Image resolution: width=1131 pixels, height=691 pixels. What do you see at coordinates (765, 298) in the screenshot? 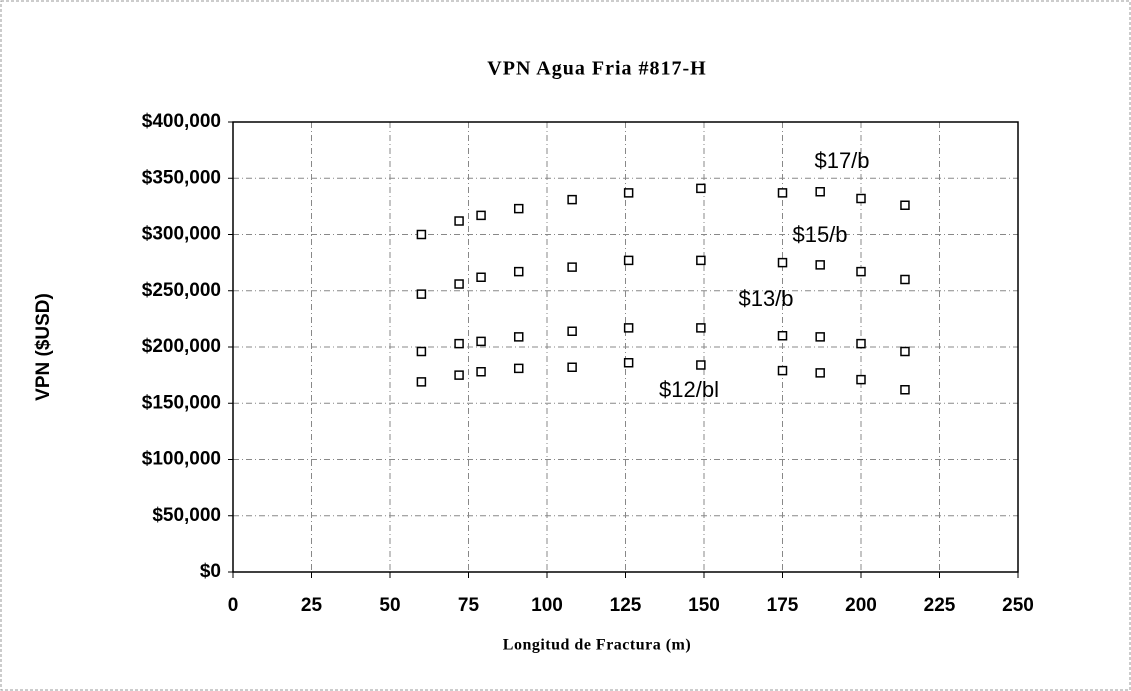
I see `series-label: $13/b` at bounding box center [765, 298].